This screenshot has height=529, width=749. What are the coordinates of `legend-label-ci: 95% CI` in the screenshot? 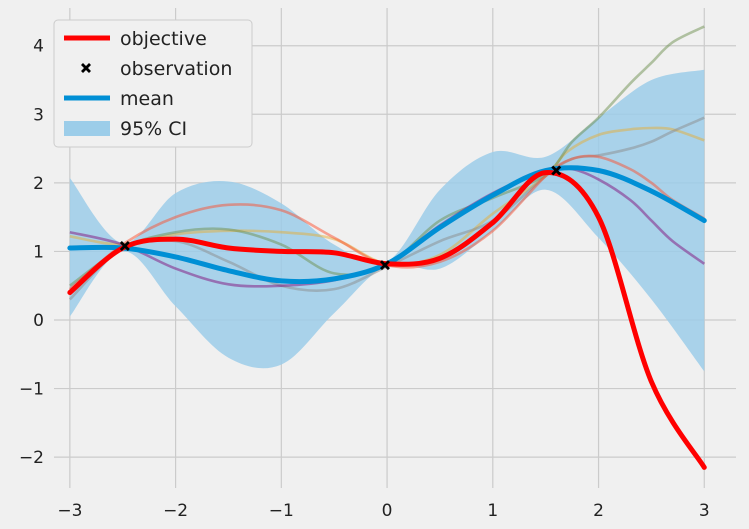 It's located at (153, 129).